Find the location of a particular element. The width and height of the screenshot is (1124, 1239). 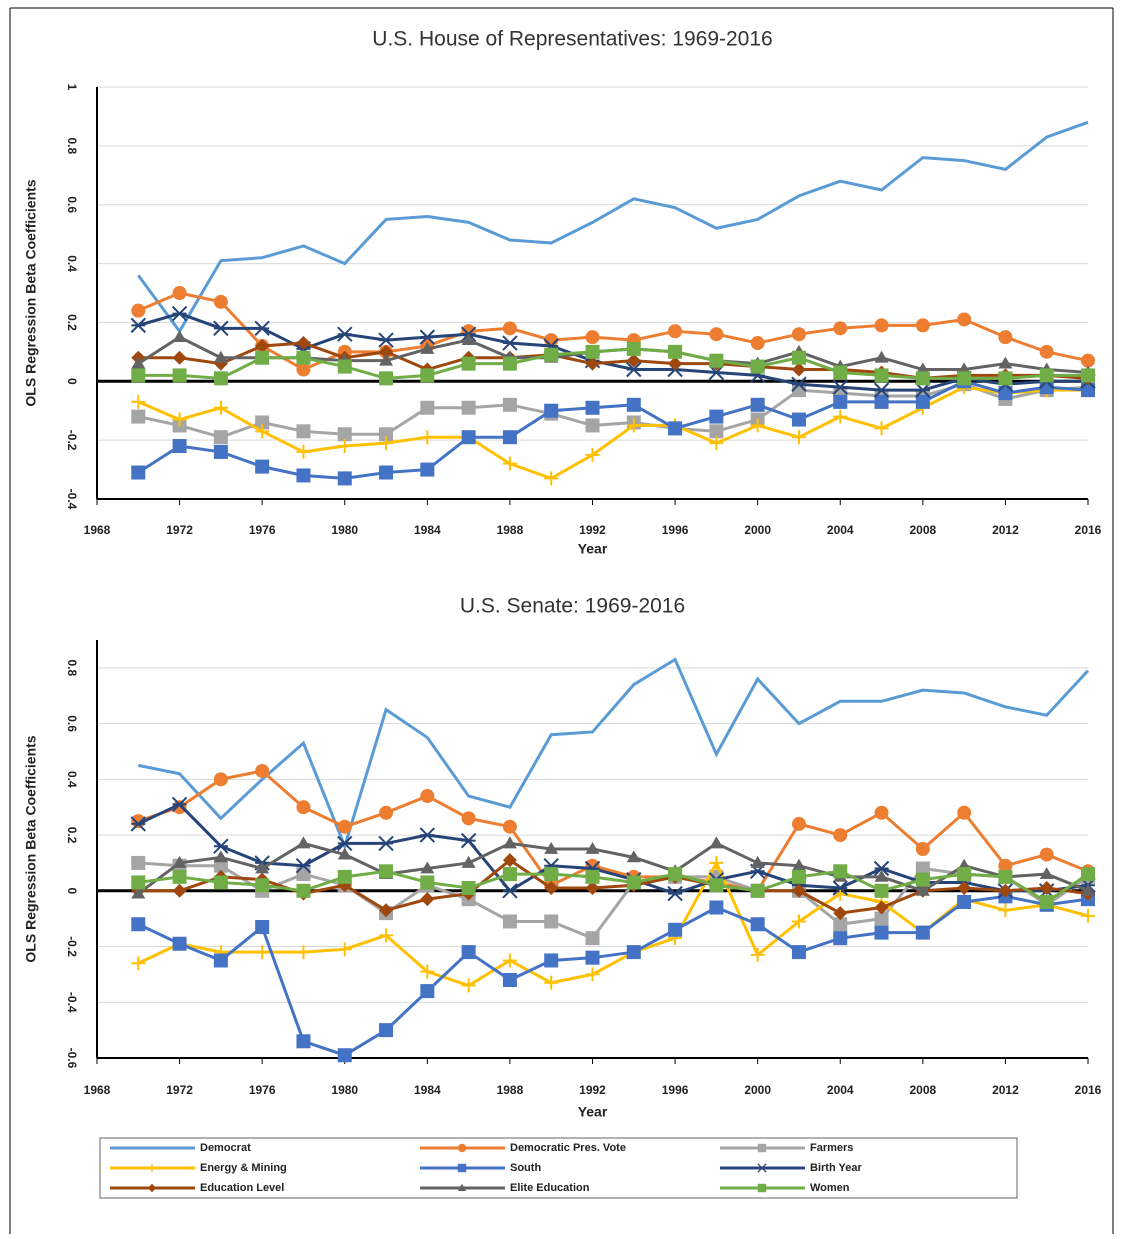

y-tick-label: 0 is located at coordinates (72, 890).